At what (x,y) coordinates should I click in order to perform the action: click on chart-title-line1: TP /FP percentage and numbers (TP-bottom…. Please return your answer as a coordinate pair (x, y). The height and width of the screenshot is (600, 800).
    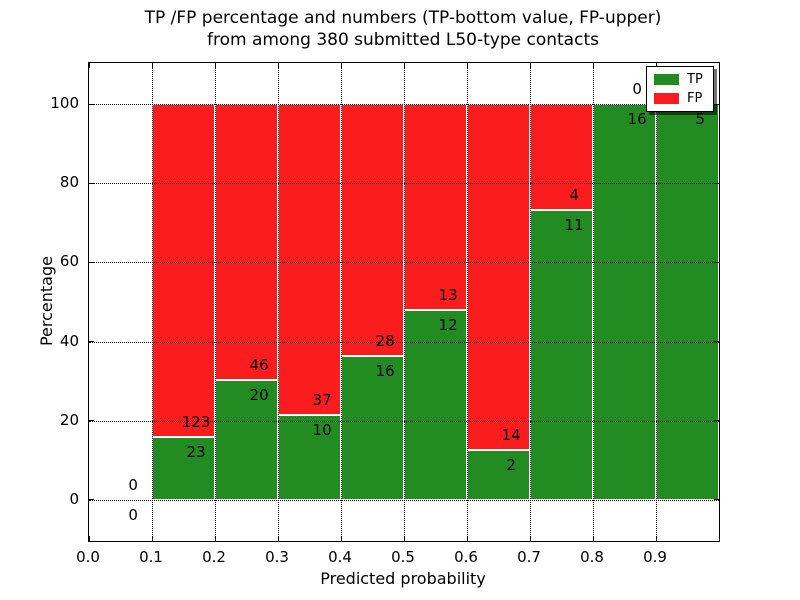
    Looking at the image, I should click on (403, 18).